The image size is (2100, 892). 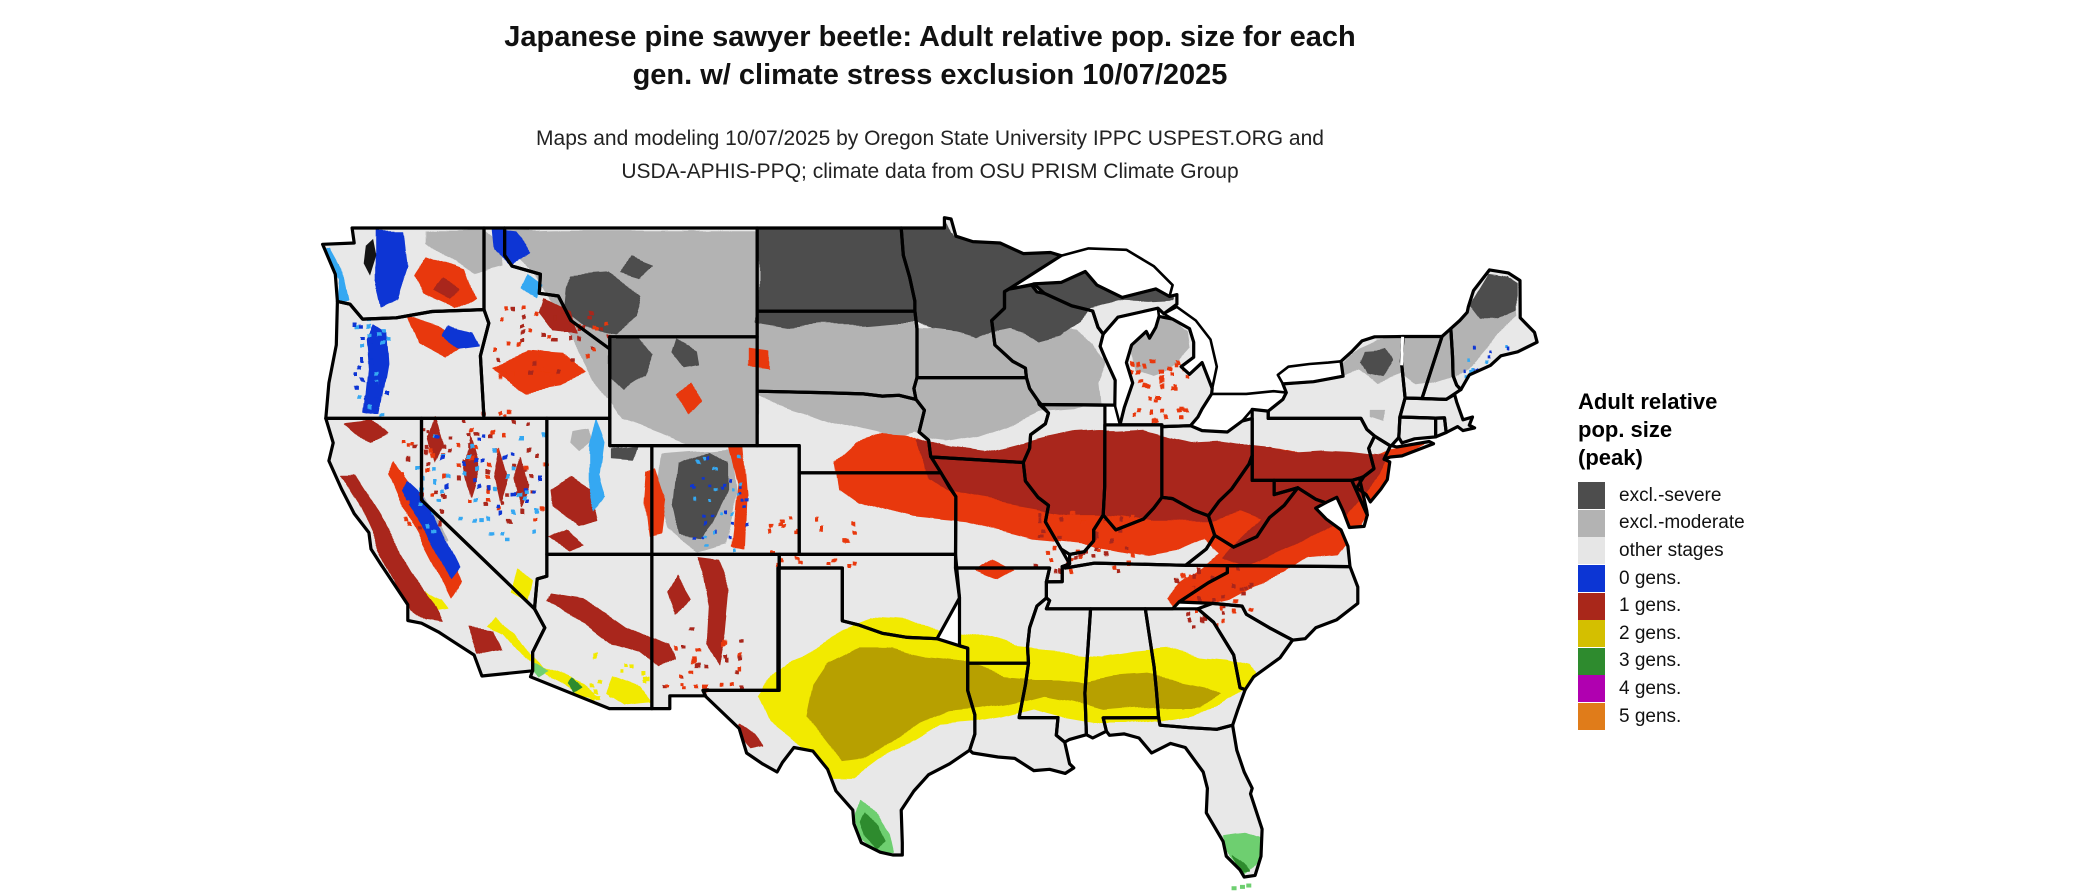 What do you see at coordinates (1743, 579) in the screenshot?
I see `legend-item: 0 gens.` at bounding box center [1743, 579].